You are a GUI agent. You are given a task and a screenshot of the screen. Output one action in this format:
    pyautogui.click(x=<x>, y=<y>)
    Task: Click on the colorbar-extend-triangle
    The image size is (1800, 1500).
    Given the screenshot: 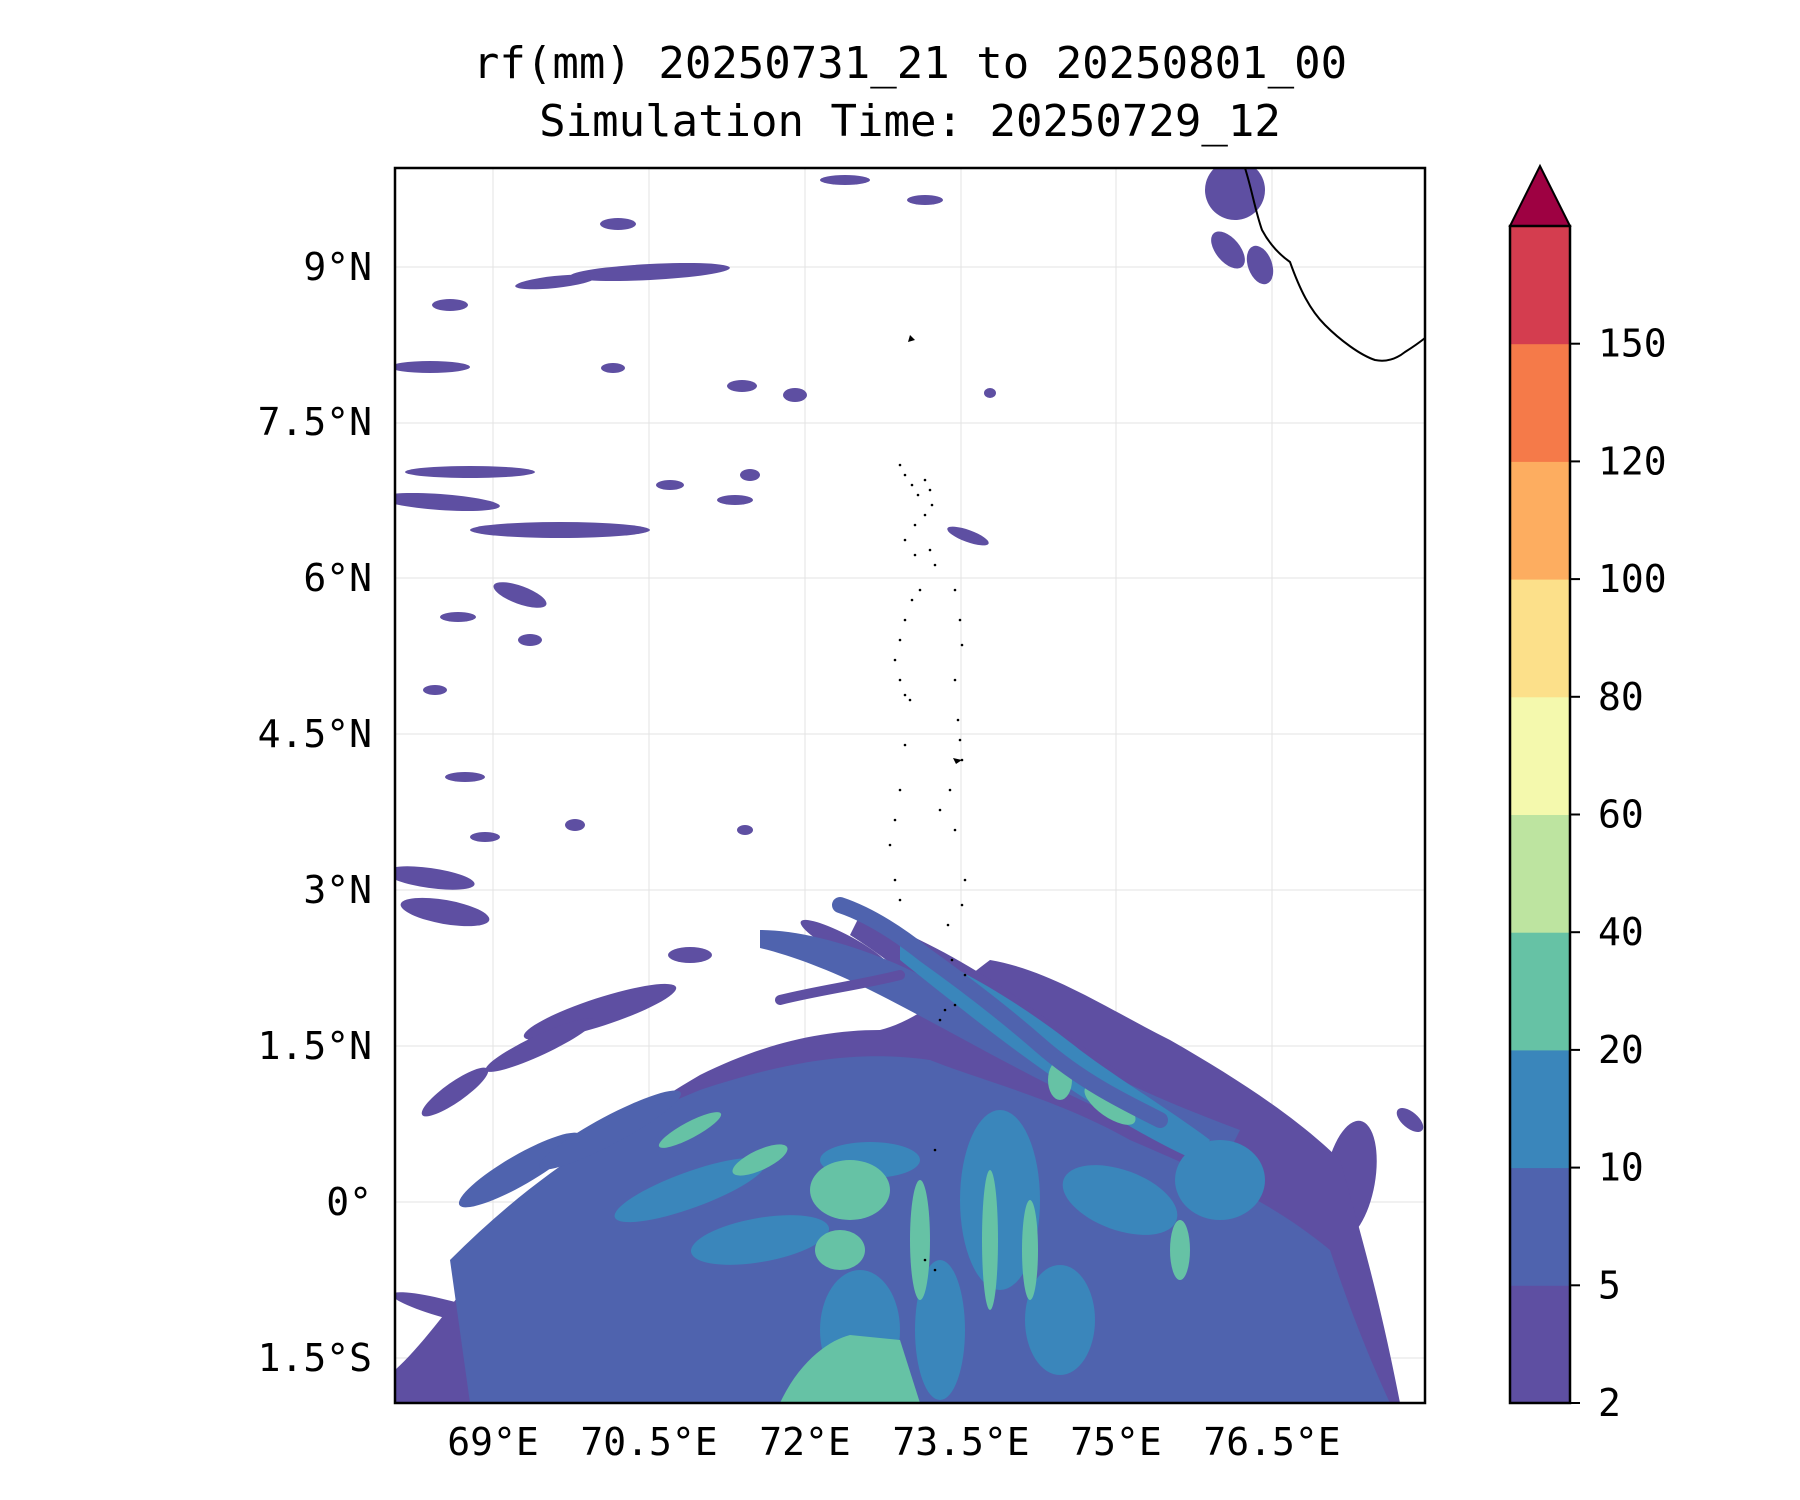 What is the action you would take?
    pyautogui.click(x=1540, y=195)
    